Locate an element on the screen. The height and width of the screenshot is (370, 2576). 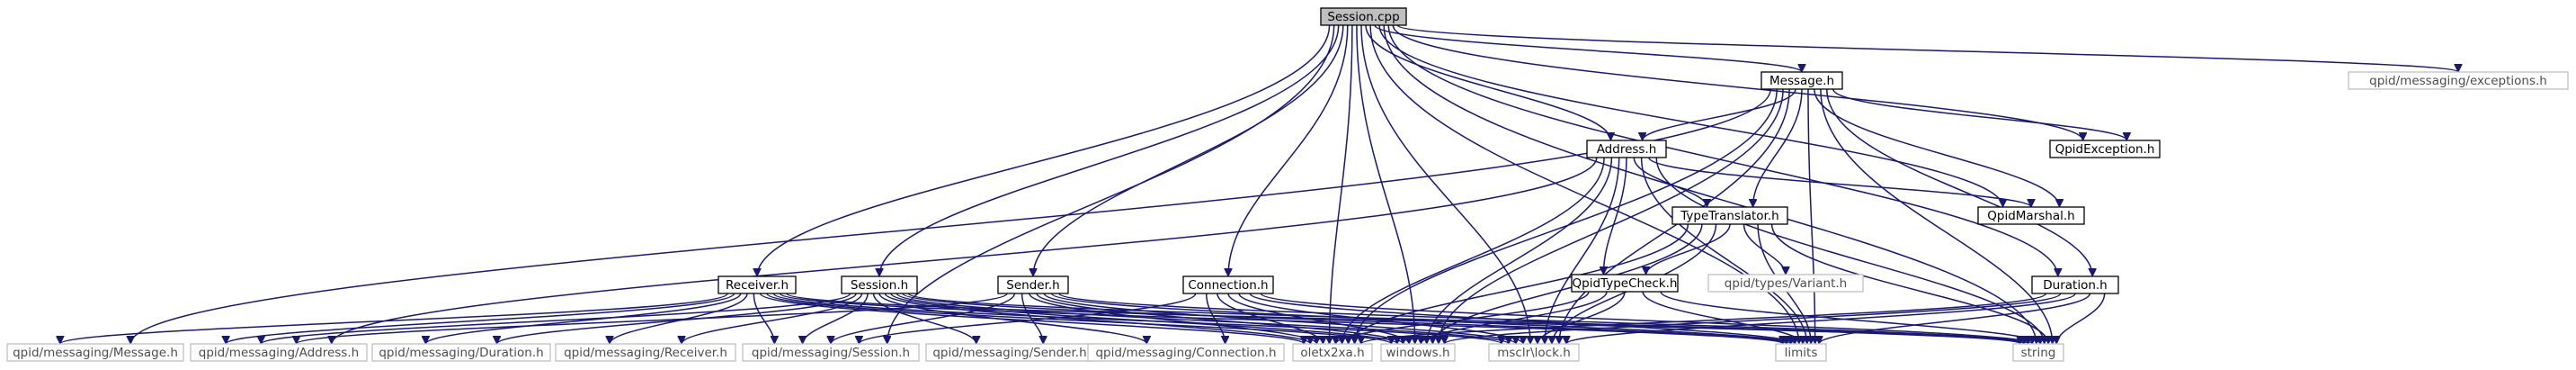
node-session-h: Session.h is located at coordinates (880, 284).